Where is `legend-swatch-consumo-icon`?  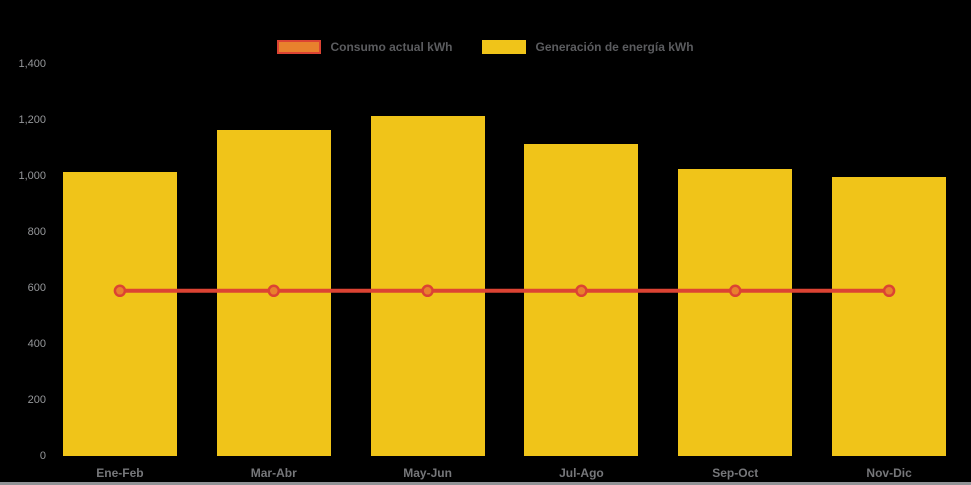
legend-swatch-consumo-icon is located at coordinates (299, 47).